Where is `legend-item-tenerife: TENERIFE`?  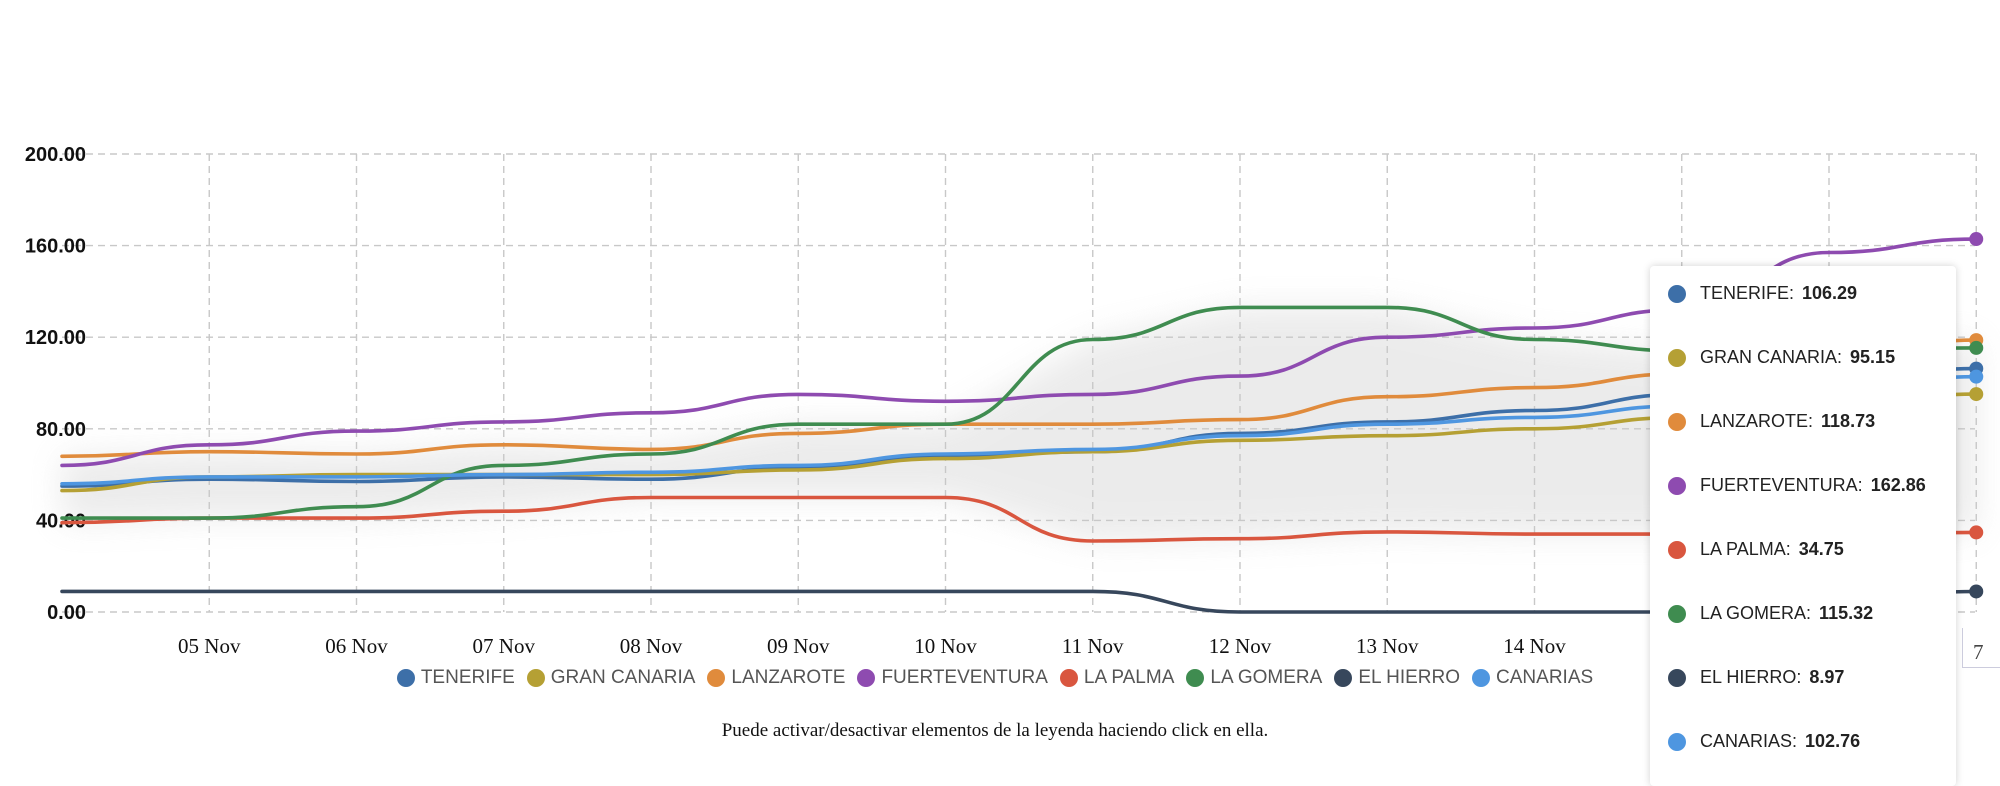 legend-item-tenerife: TENERIFE is located at coordinates (455, 678).